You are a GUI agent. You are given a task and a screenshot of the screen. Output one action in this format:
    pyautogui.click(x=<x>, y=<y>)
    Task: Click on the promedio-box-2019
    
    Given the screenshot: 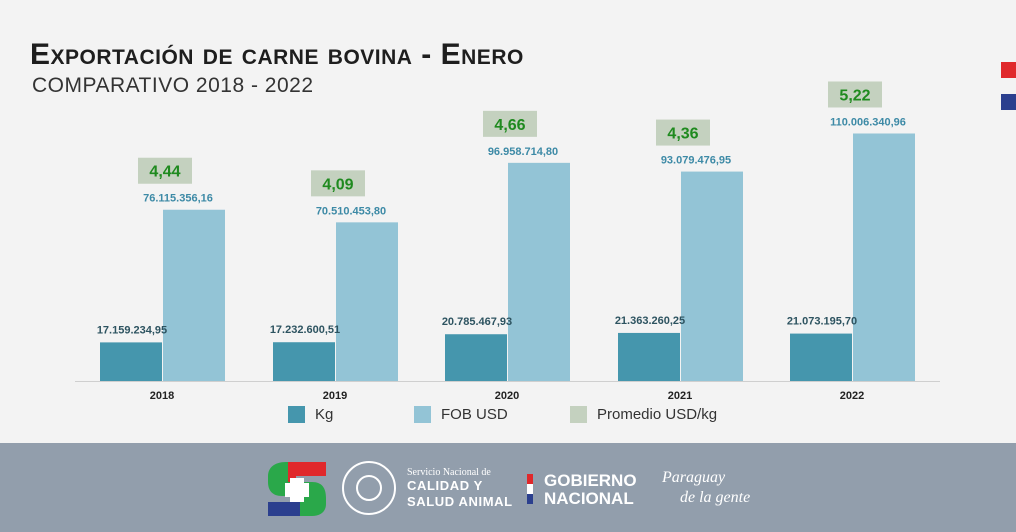 What is the action you would take?
    pyautogui.click(x=338, y=183)
    